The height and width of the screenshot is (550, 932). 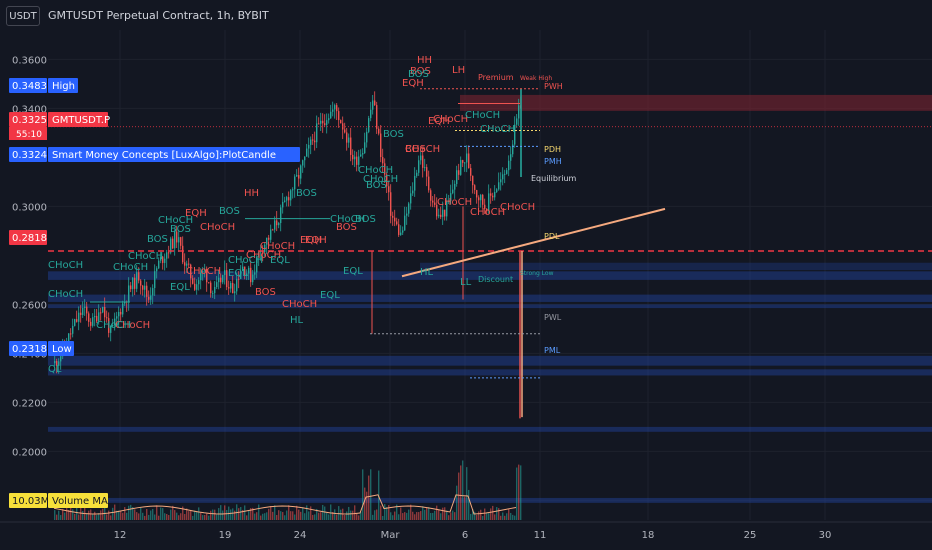 I want to click on price-badge-value: 10.03M, so click(x=30, y=501).